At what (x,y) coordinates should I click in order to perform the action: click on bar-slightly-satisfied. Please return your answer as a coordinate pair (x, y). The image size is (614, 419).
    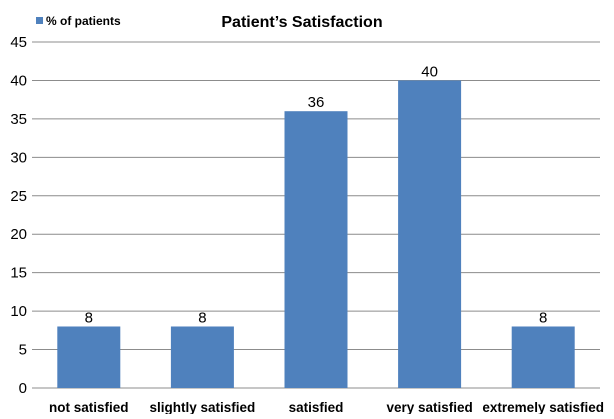
    Looking at the image, I should click on (202, 357).